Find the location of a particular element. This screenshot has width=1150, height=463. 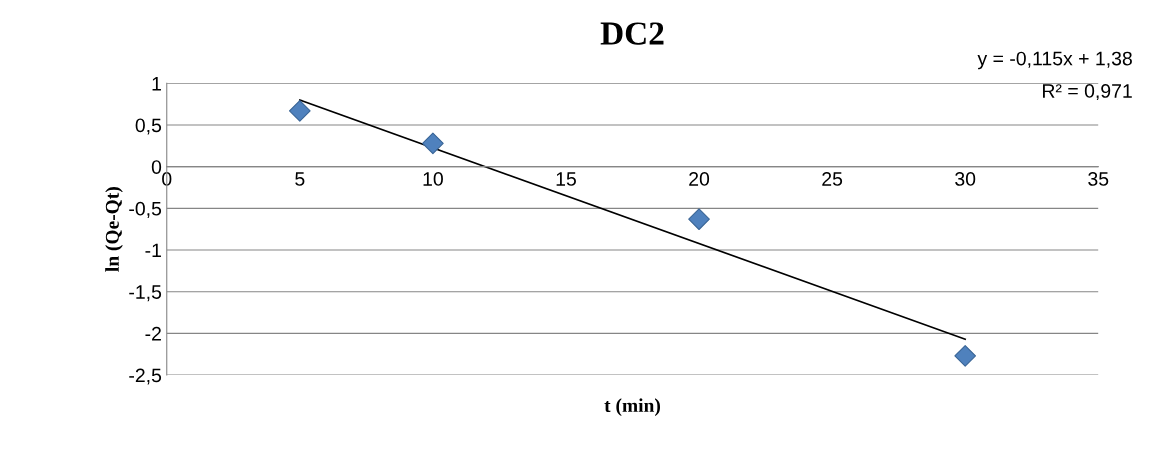

x-tick-label: 5 is located at coordinates (300, 179).